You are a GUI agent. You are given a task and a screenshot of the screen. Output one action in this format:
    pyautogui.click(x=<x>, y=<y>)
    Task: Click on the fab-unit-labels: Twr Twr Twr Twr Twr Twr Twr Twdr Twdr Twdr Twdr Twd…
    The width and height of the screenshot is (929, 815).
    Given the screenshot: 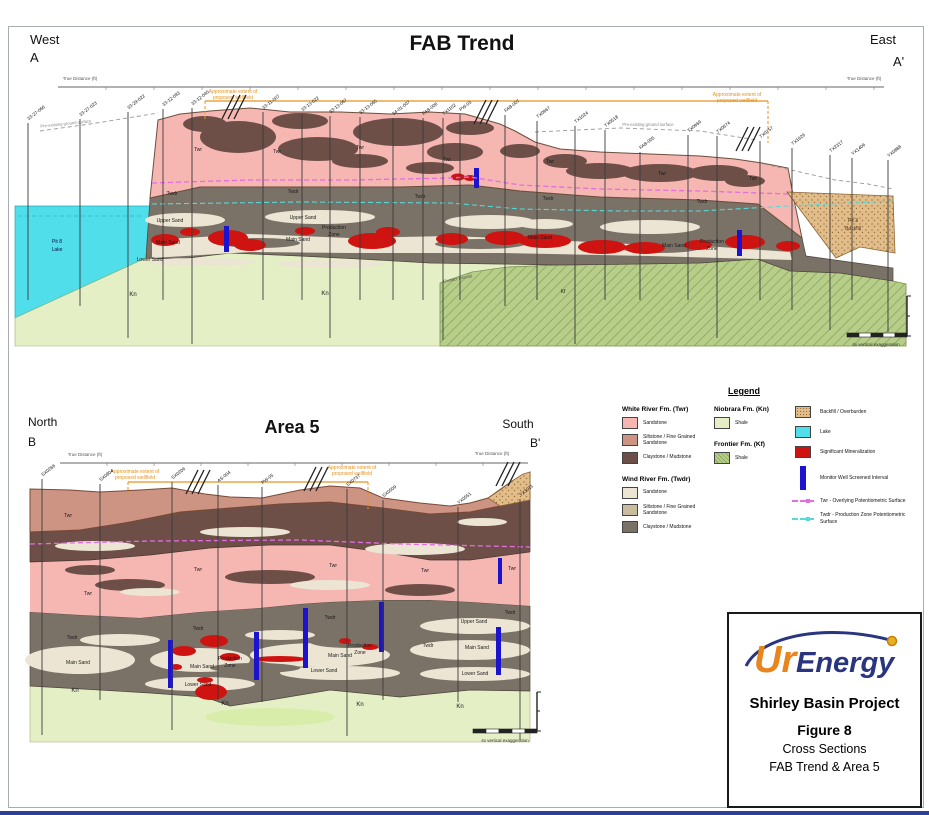 What is the action you would take?
    pyautogui.click(x=443, y=221)
    